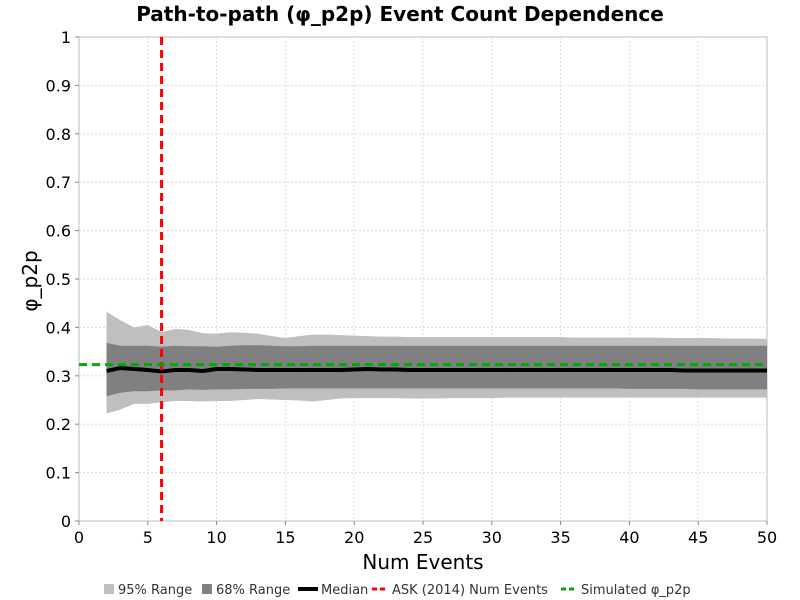 The image size is (800, 600). Describe the element at coordinates (767, 537) in the screenshot. I see `x-tick-label: 50` at that location.